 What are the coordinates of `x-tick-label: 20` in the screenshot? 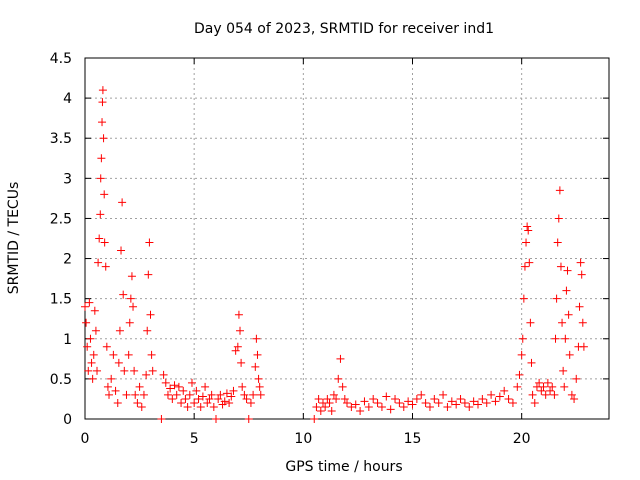 It's located at (522, 439).